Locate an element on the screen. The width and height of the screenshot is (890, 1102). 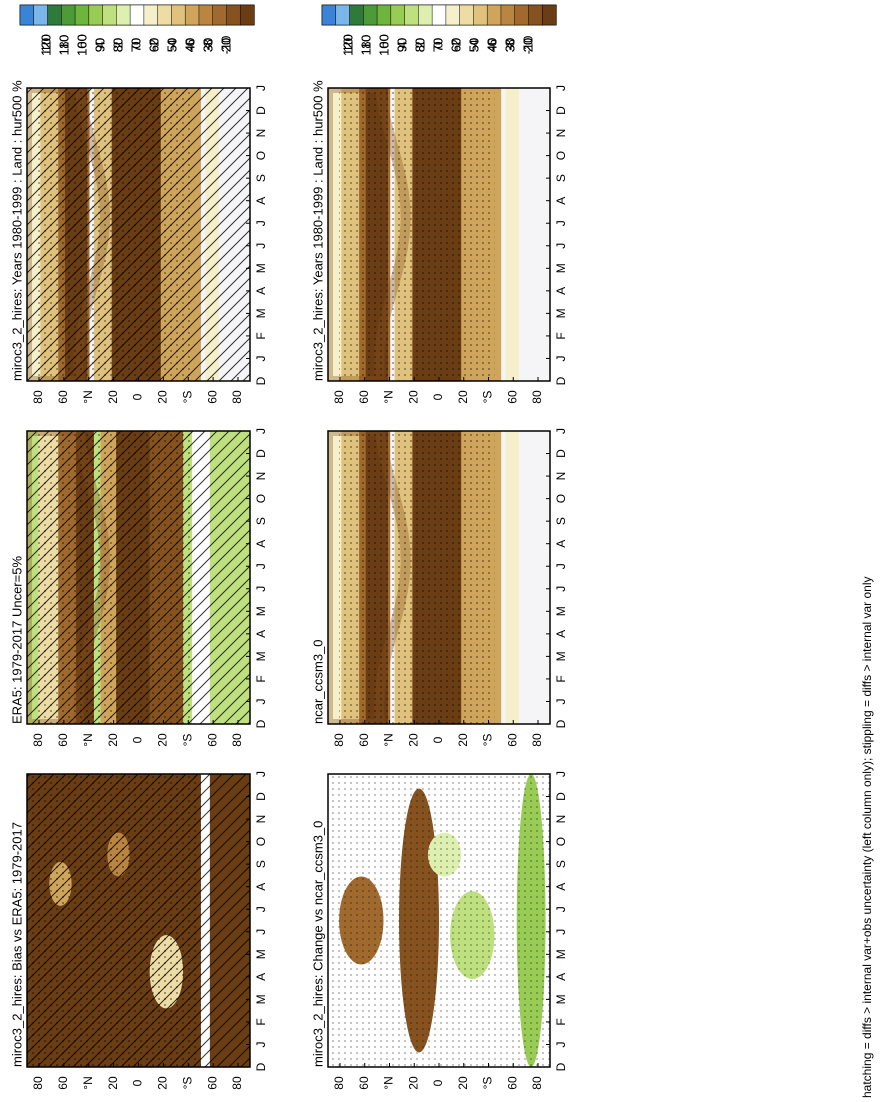
colorbar-label: -10 is located at coordinates (225, 45).